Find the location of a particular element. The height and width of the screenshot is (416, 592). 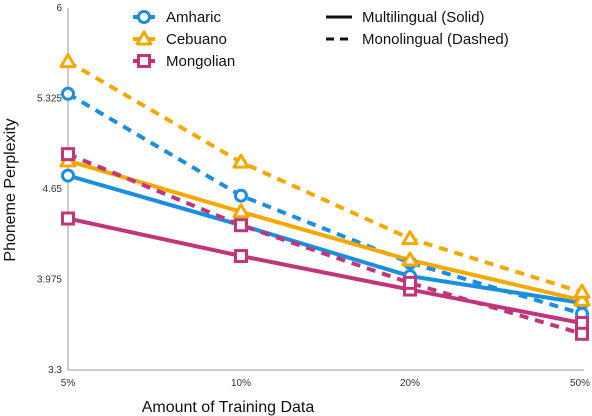

legend-item-amharic: Amharic is located at coordinates (177, 17).